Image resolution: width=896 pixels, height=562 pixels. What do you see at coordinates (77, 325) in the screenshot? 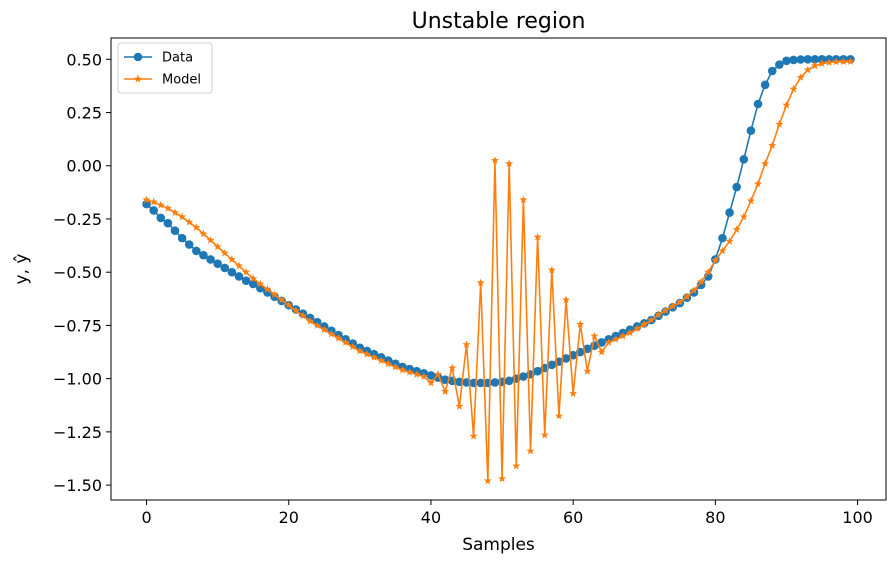
I see `y-tick-label: −0.75` at bounding box center [77, 325].